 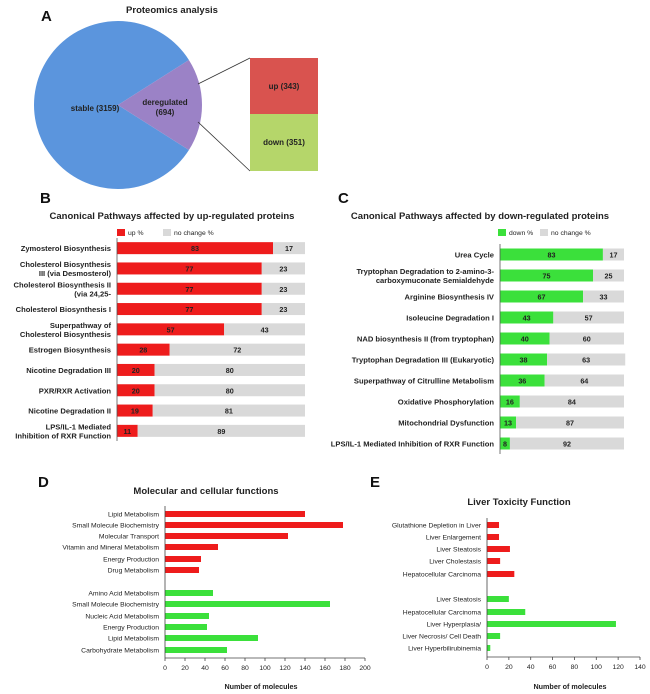 I want to click on bar-nochange-value: 81, so click(x=229, y=411).